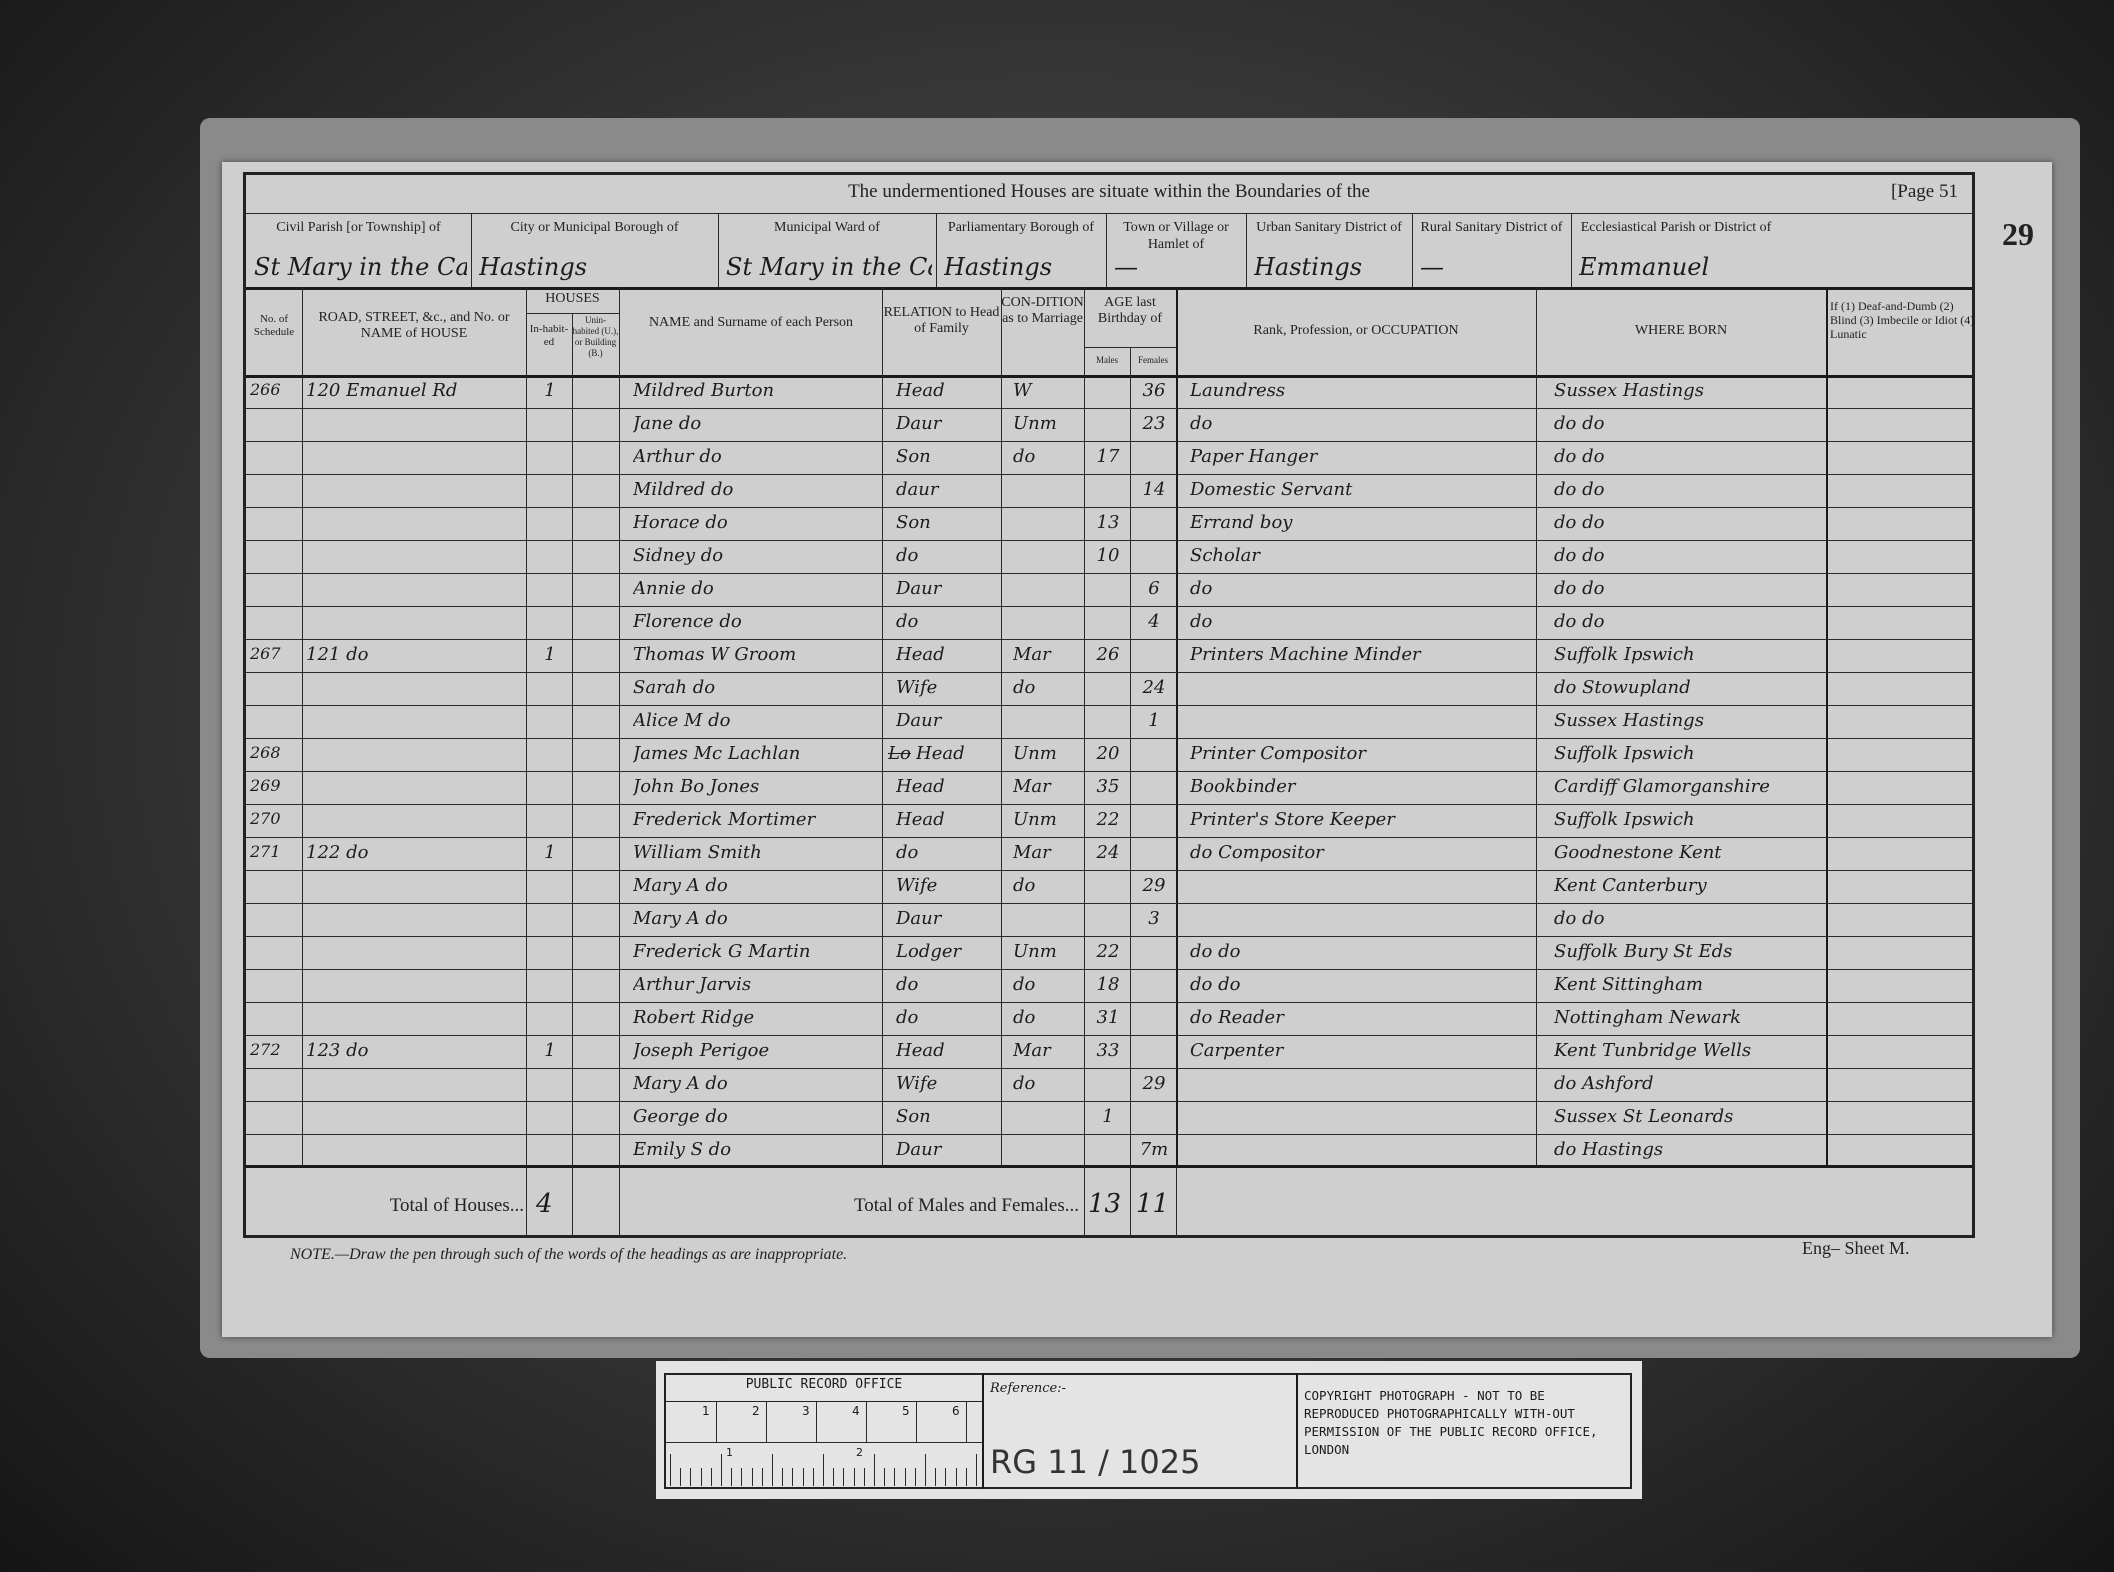 The height and width of the screenshot is (1572, 2114). What do you see at coordinates (265, 389) in the screenshot?
I see `schedule-number: 266` at bounding box center [265, 389].